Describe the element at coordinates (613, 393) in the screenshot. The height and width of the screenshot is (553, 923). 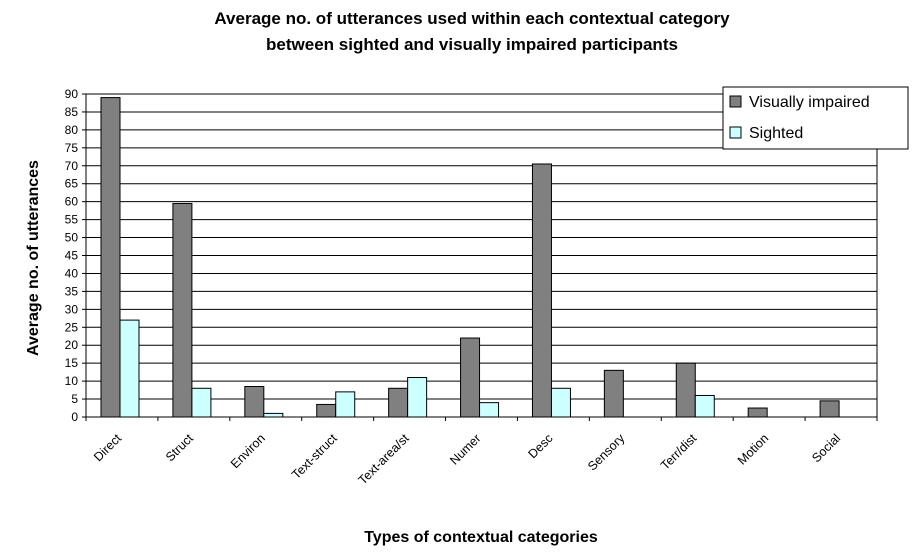
I see `bar-visually-impaired-sensory` at that location.